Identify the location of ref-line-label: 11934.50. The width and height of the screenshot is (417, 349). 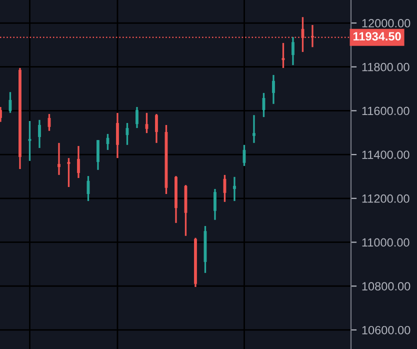
(377, 36).